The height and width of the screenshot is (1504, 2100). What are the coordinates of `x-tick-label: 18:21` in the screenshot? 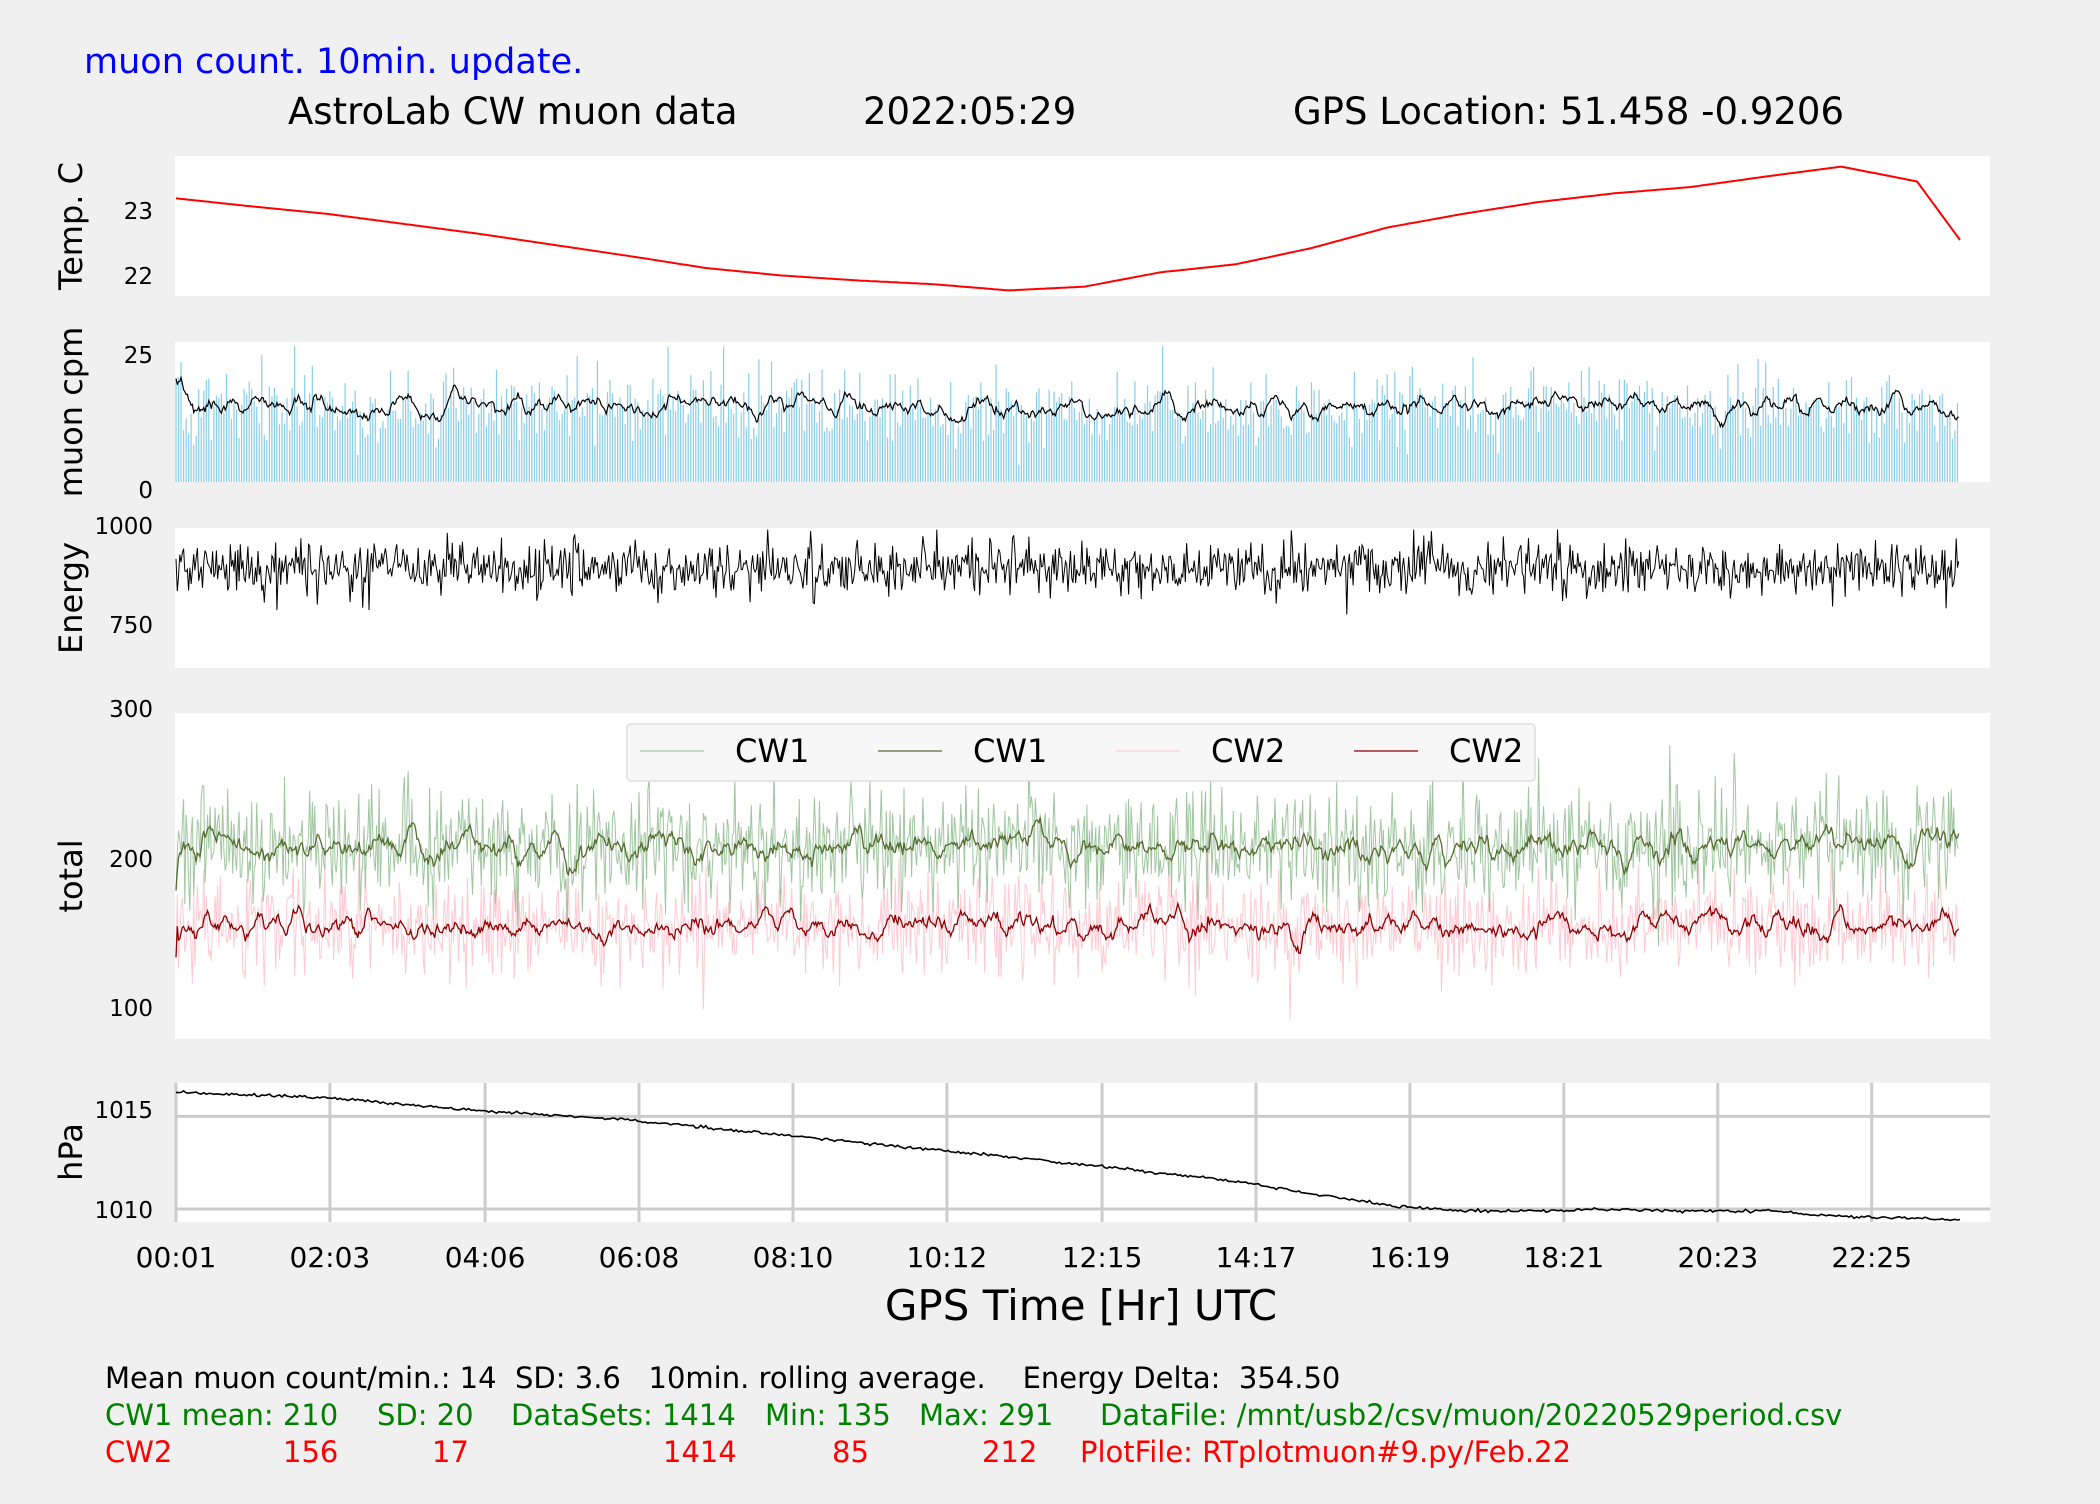 It's located at (1563, 1257).